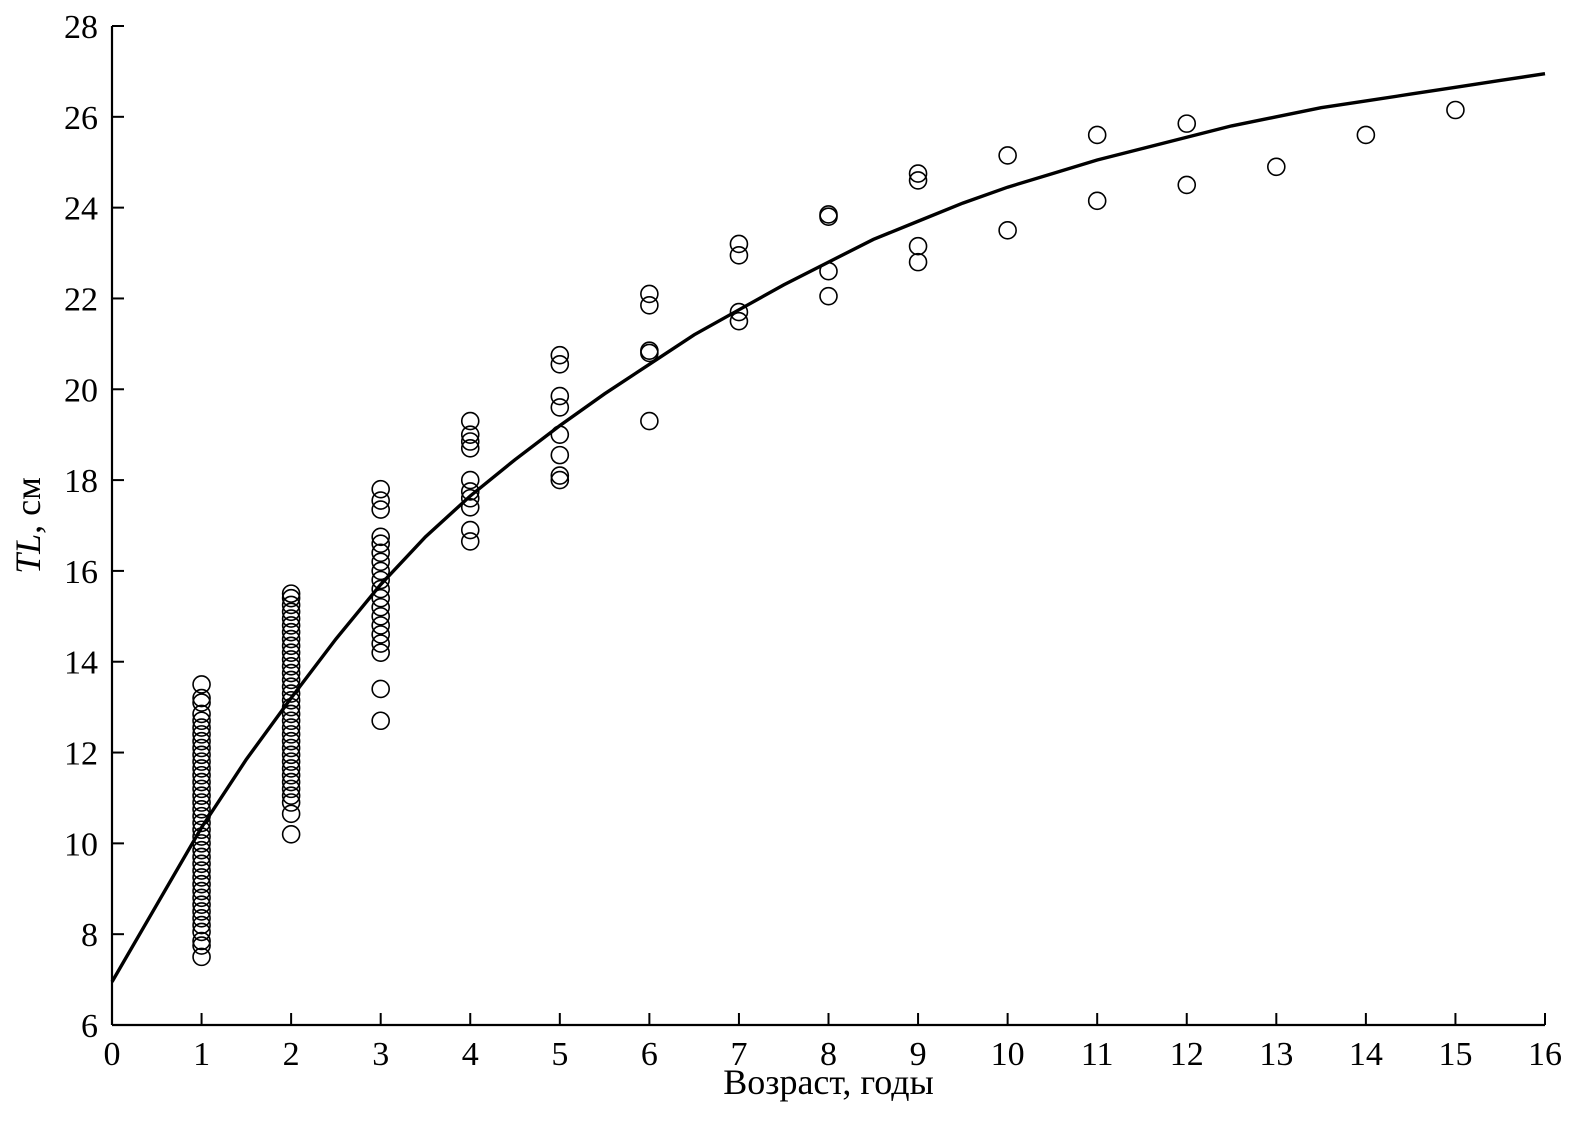  Describe the element at coordinates (28, 505) in the screenshot. I see `y-axis-label-unit: , см` at that location.